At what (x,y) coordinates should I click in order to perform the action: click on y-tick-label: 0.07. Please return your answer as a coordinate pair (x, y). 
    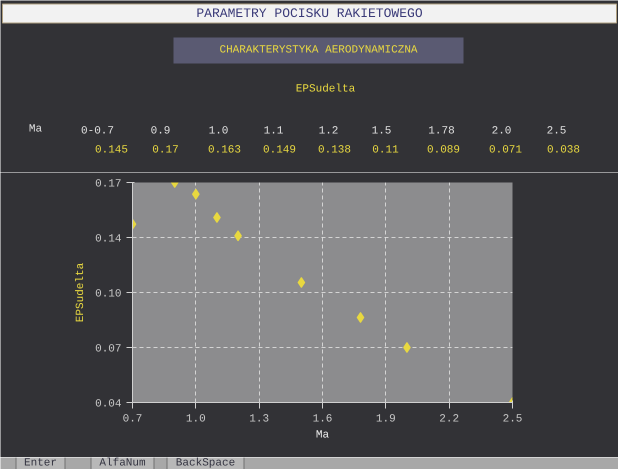
    Looking at the image, I should click on (108, 350).